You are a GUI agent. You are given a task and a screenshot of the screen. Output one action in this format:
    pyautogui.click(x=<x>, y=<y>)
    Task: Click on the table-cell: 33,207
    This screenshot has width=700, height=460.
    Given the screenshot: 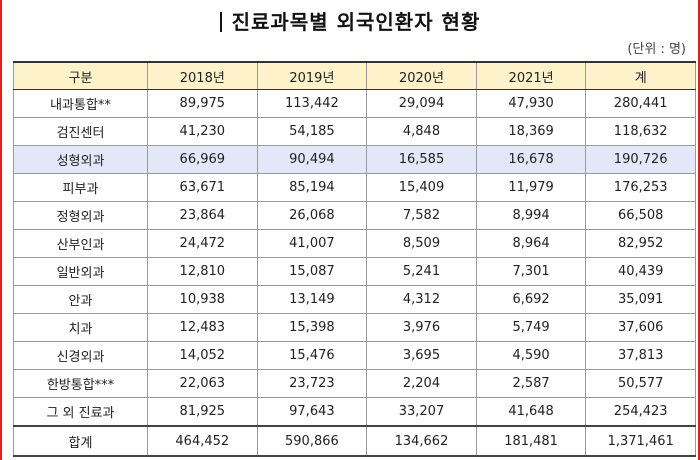 What is the action you would take?
    pyautogui.click(x=421, y=412)
    